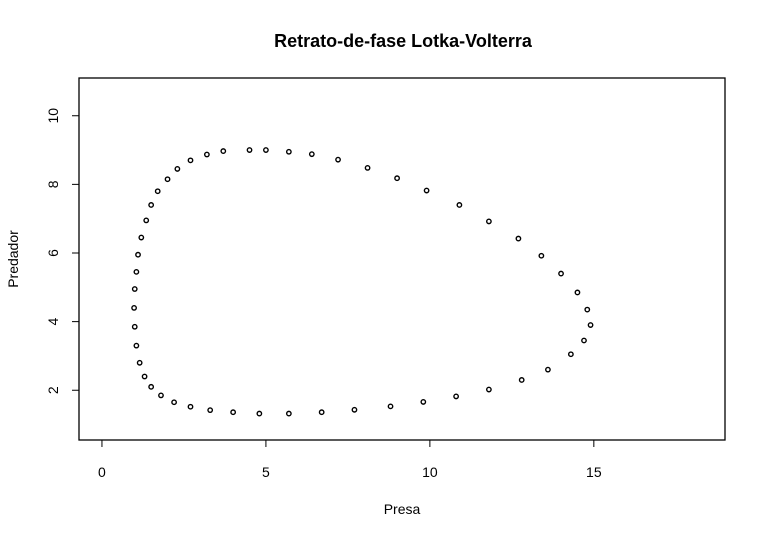 This screenshot has width=766, height=539. Describe the element at coordinates (53, 253) in the screenshot. I see `y-tick-label: 6` at that location.